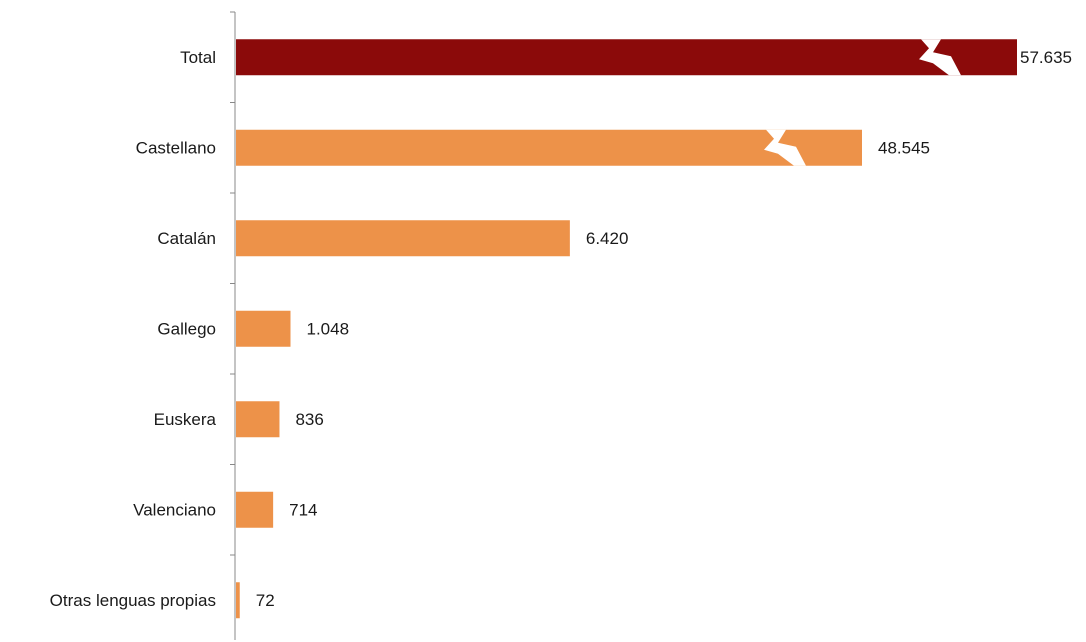 Image resolution: width=1086 pixels, height=642 pixels. What do you see at coordinates (309, 419) in the screenshot?
I see `value-label-euskera: 836` at bounding box center [309, 419].